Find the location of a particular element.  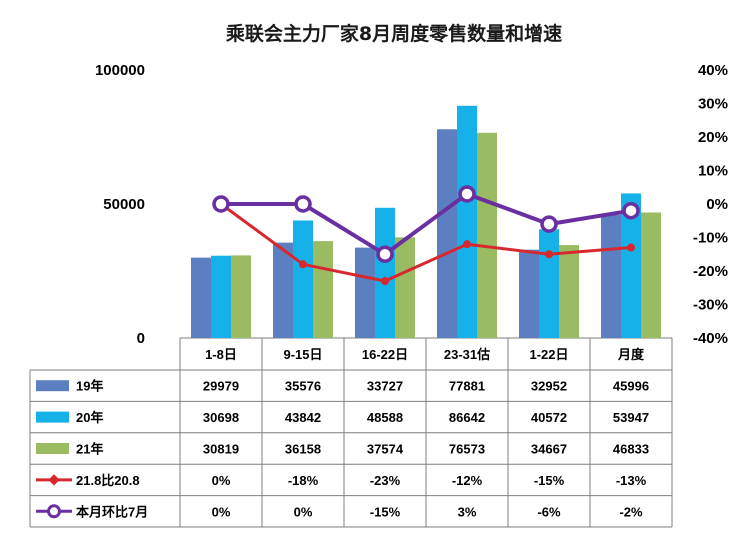

data-label: 32952 is located at coordinates (549, 386).